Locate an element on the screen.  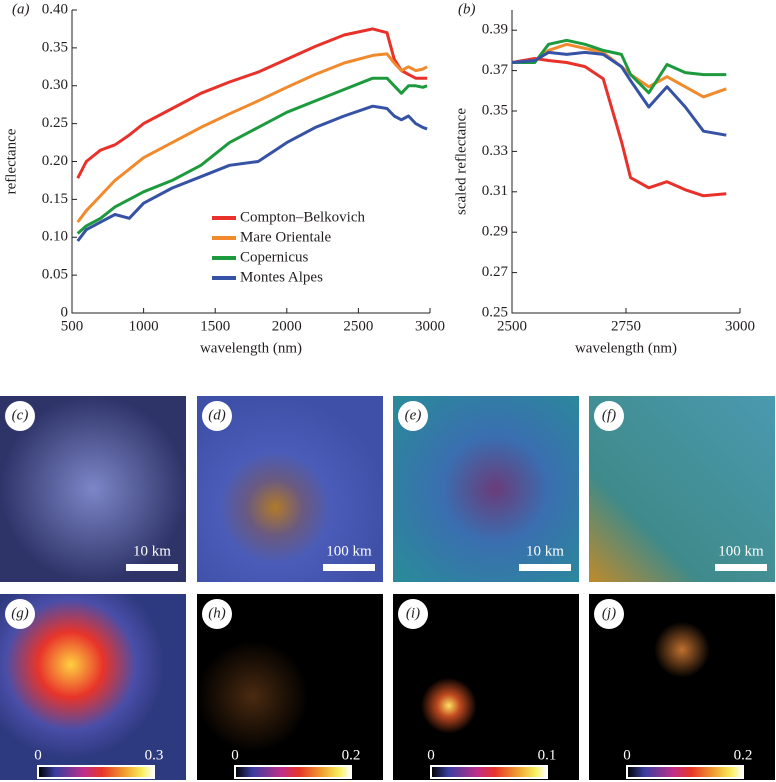
legend-label: Copernicus is located at coordinates (274, 257).